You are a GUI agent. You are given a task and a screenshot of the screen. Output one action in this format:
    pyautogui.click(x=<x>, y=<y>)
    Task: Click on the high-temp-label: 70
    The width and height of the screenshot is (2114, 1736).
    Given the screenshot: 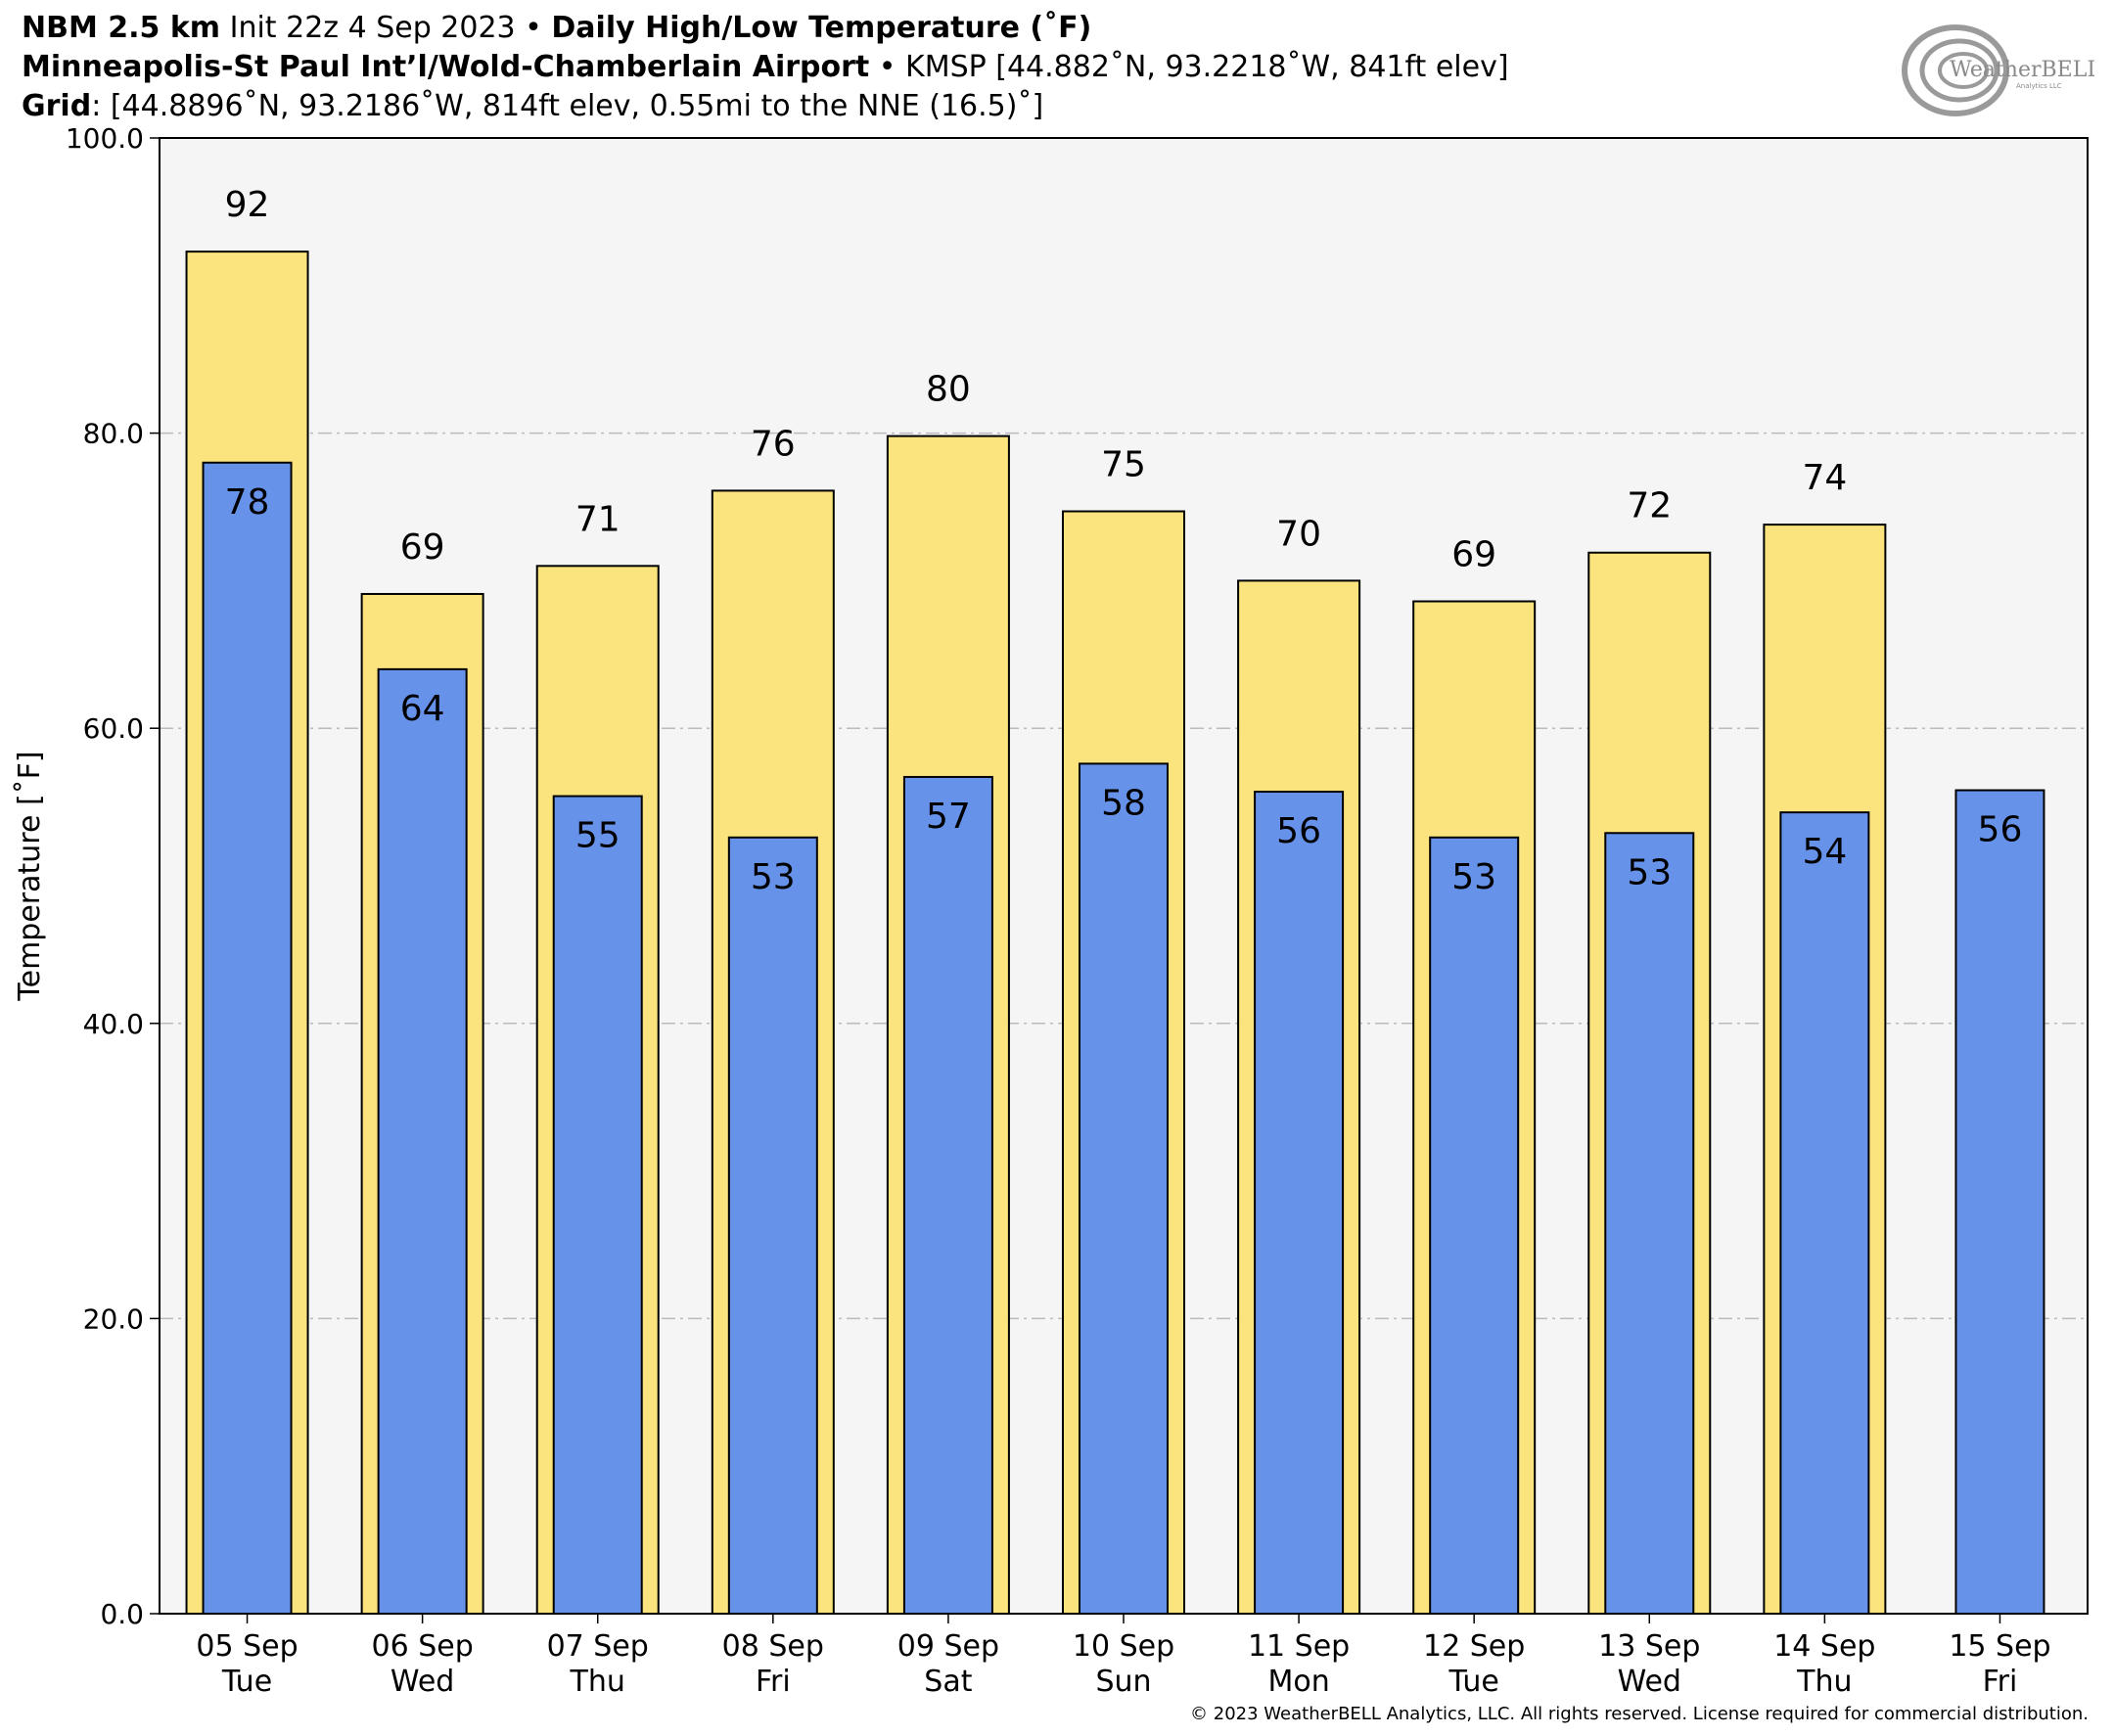 What is the action you would take?
    pyautogui.click(x=1299, y=534)
    